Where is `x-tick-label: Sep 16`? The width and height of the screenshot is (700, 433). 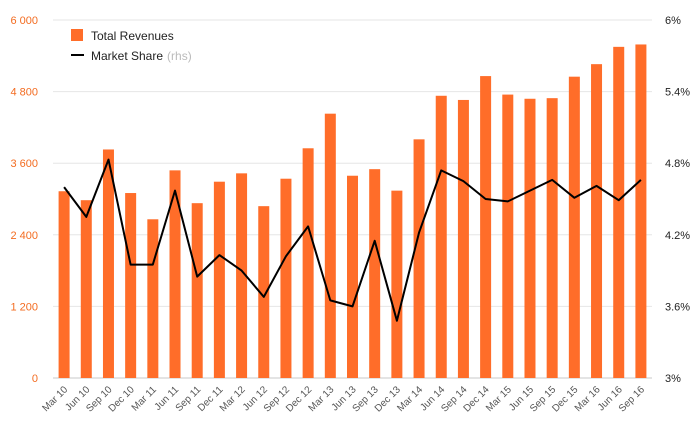
x-tick-label: Sep 16 is located at coordinates (632, 399).